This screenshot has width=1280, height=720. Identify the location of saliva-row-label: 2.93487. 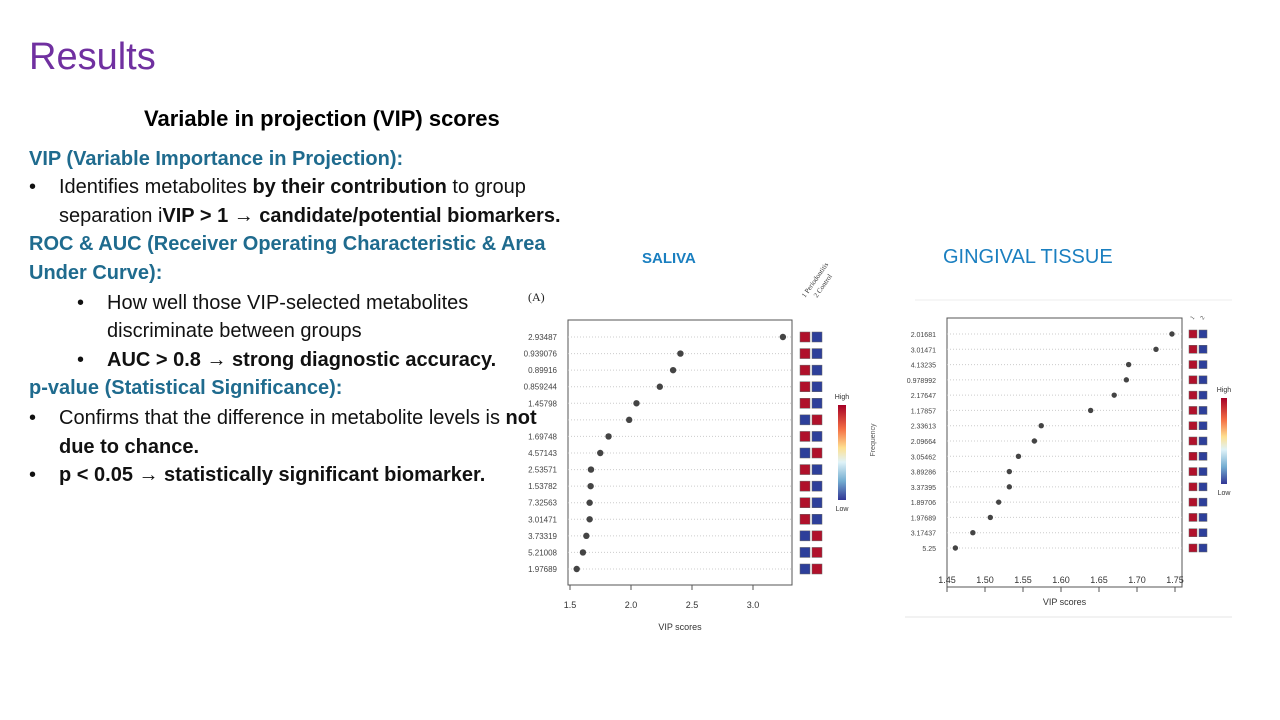
(542, 337).